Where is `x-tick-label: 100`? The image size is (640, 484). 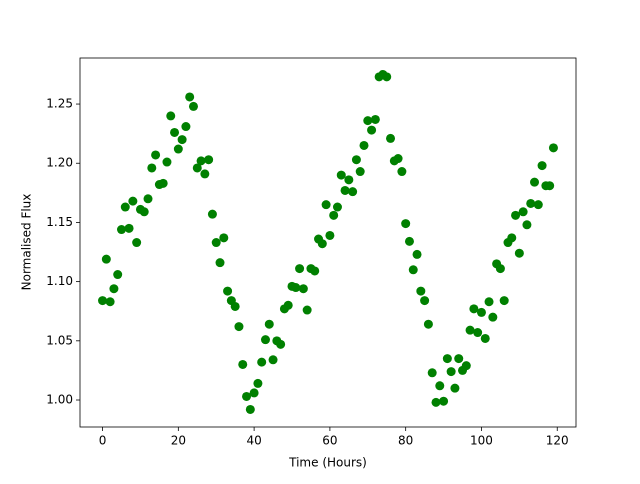 x-tick-label: 100 is located at coordinates (481, 441).